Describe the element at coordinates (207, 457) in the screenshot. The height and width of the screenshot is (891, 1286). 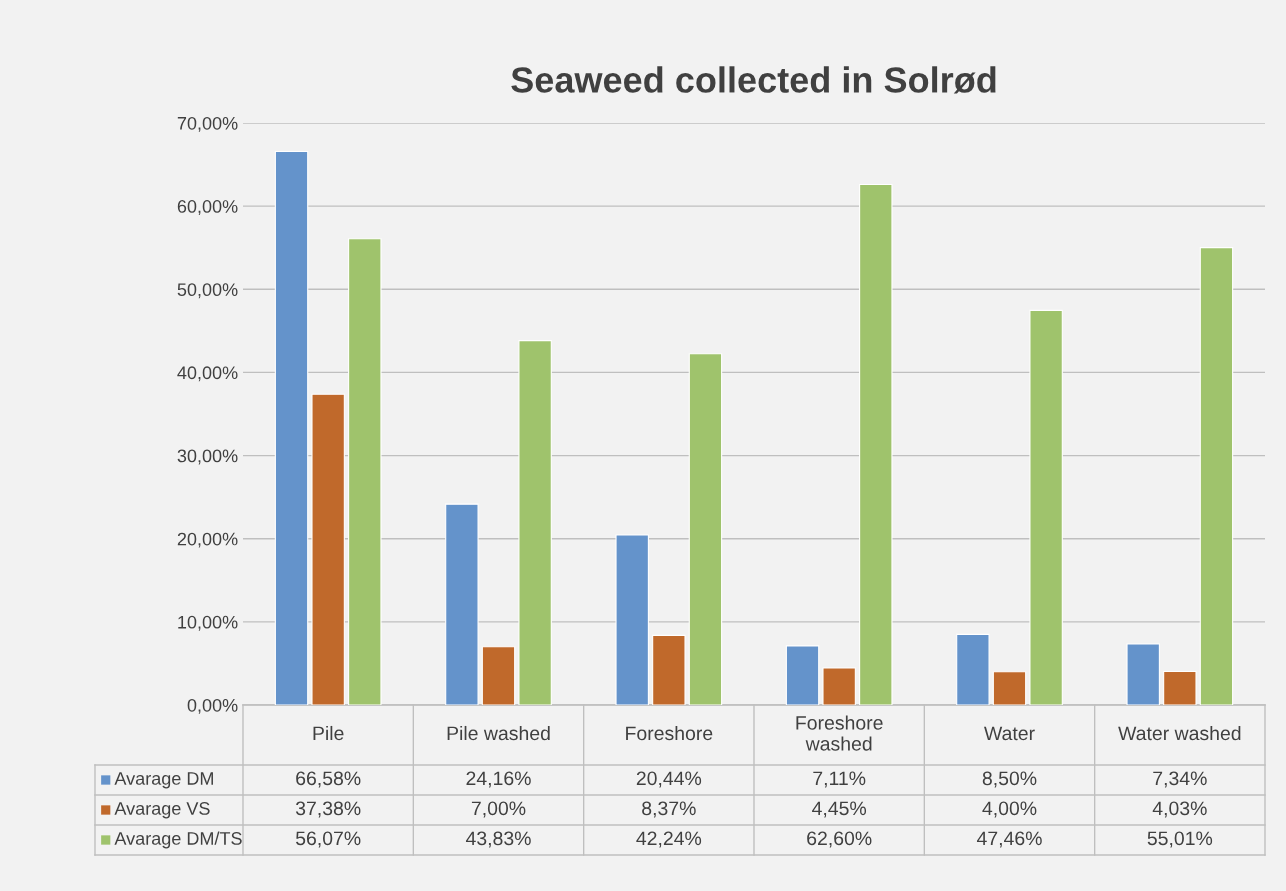
I see `y-tick-label: 30,00%` at that location.